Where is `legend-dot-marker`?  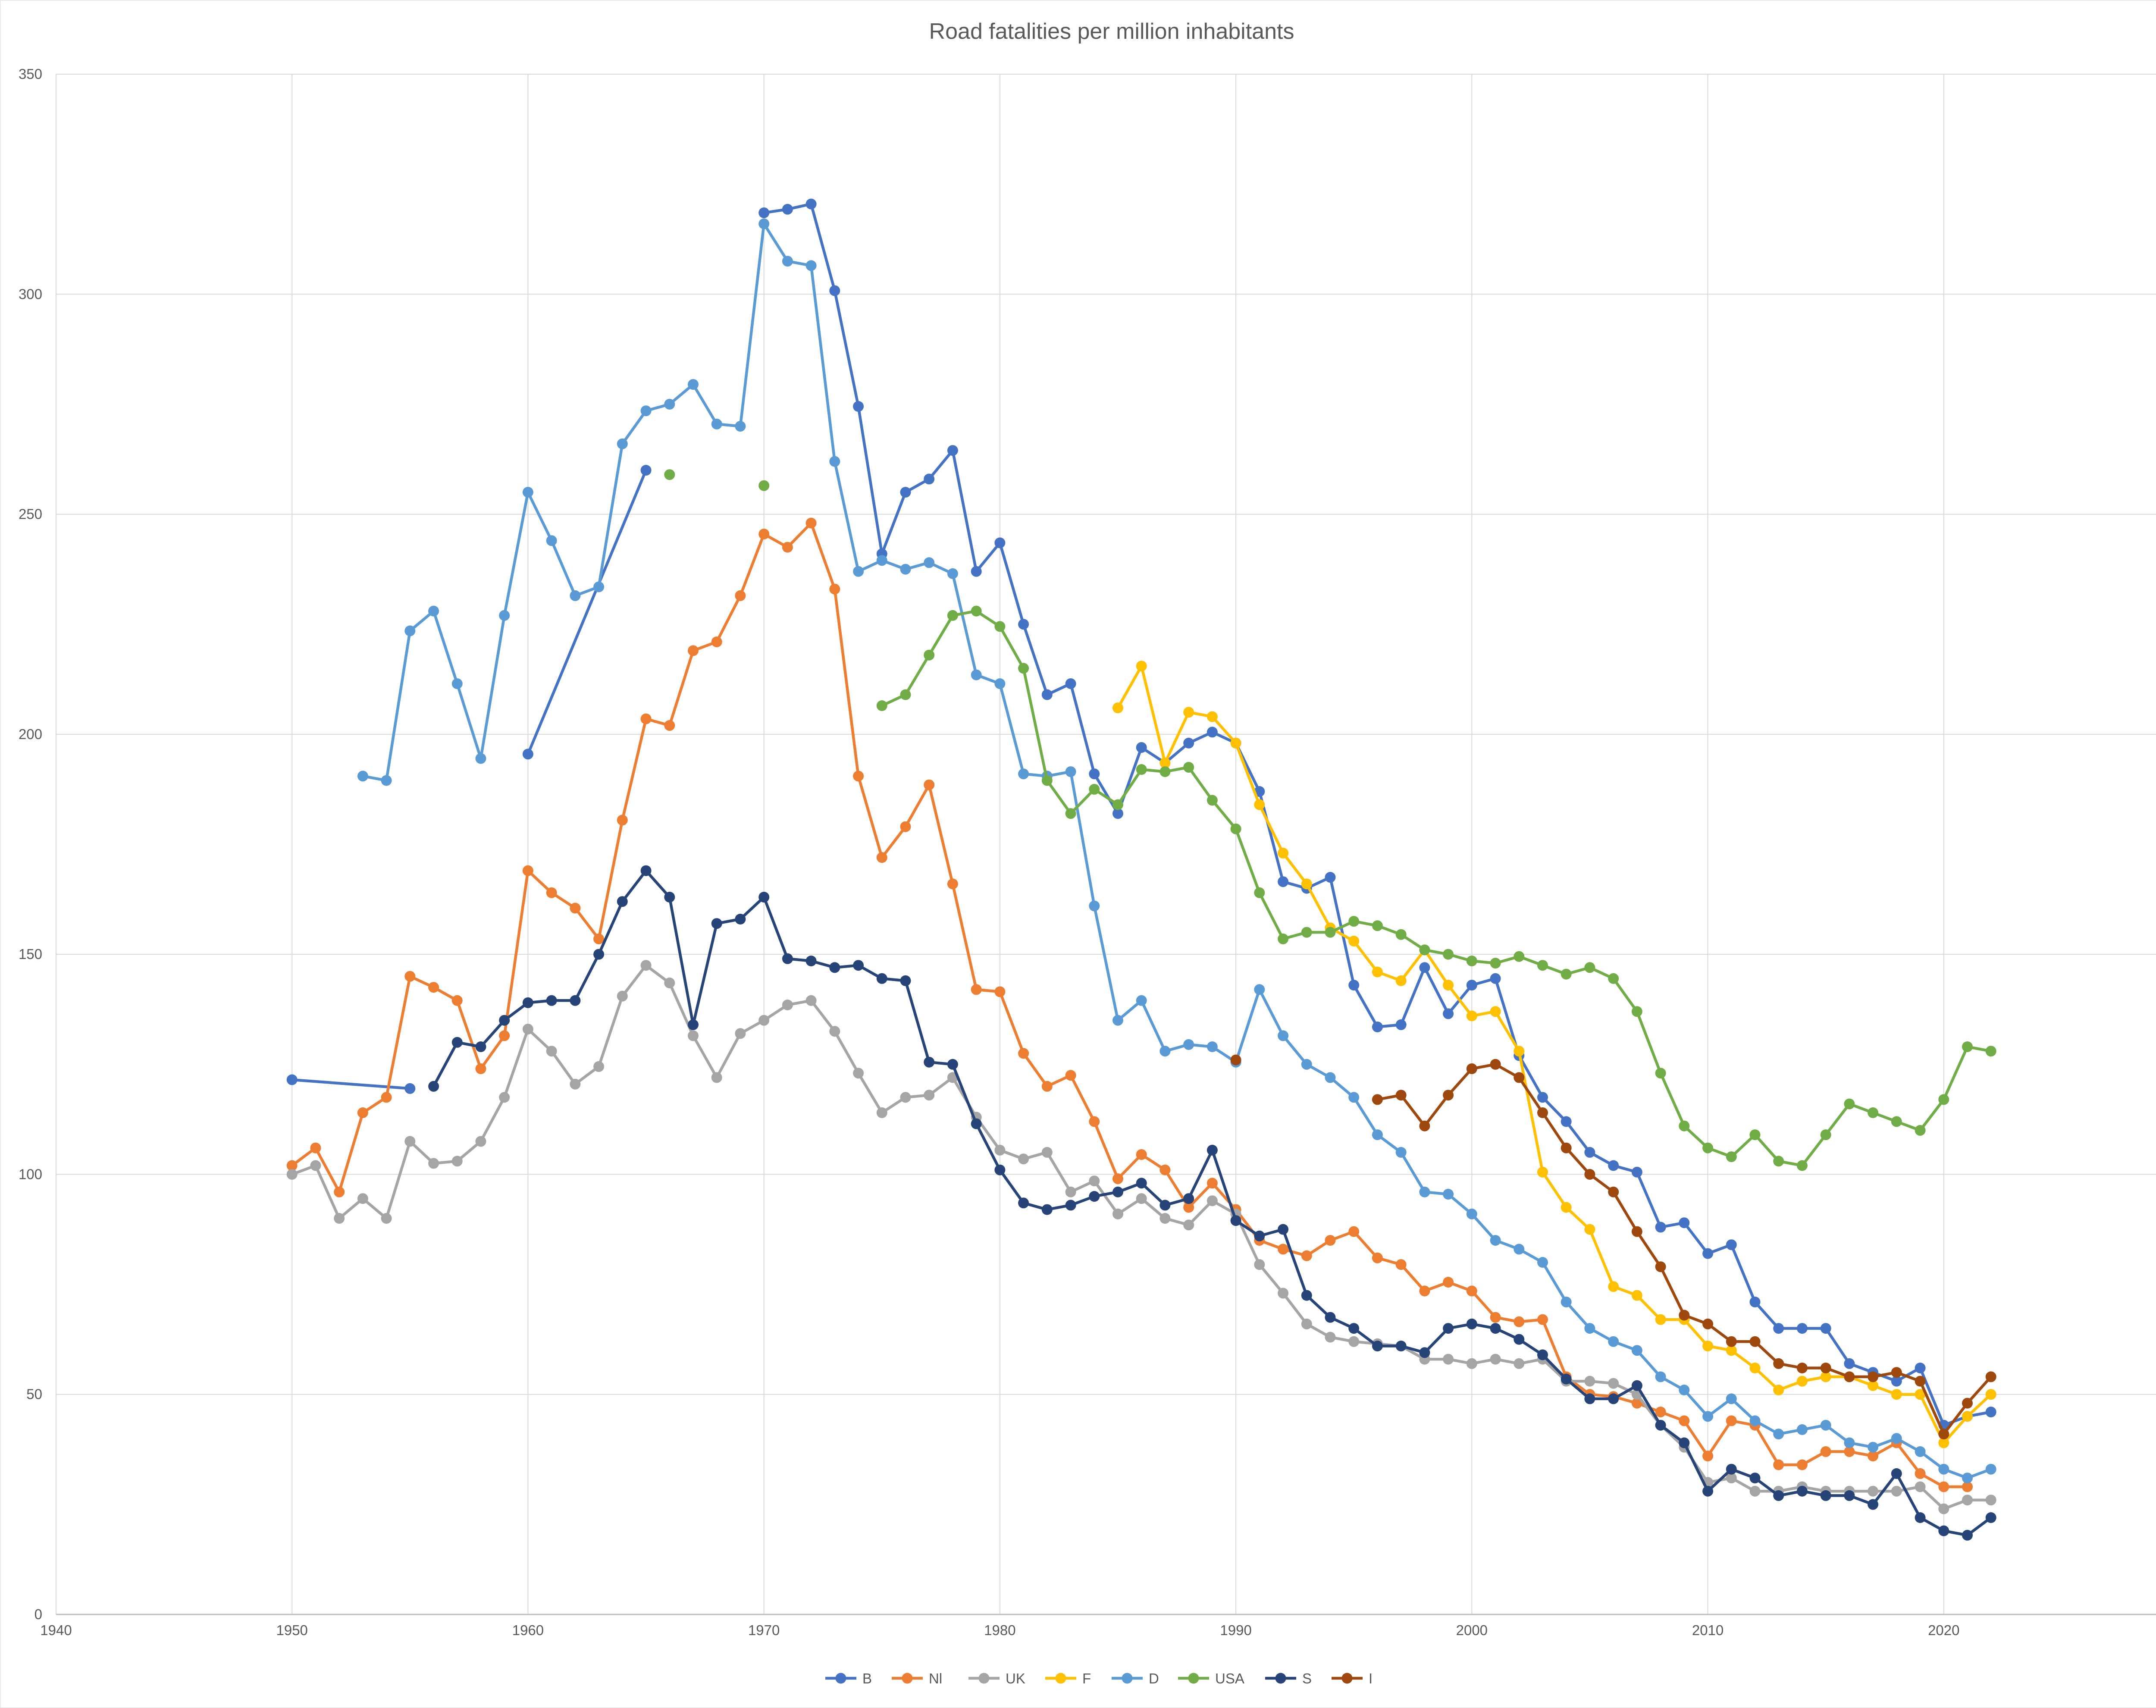
legend-dot-marker is located at coordinates (1347, 1678).